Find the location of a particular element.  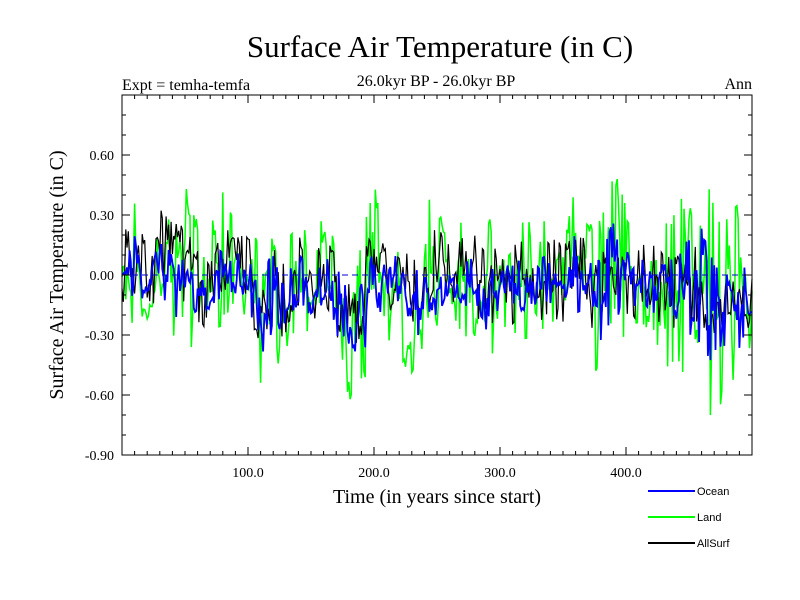

legend-label-allsurf: AllSurf is located at coordinates (713, 544).